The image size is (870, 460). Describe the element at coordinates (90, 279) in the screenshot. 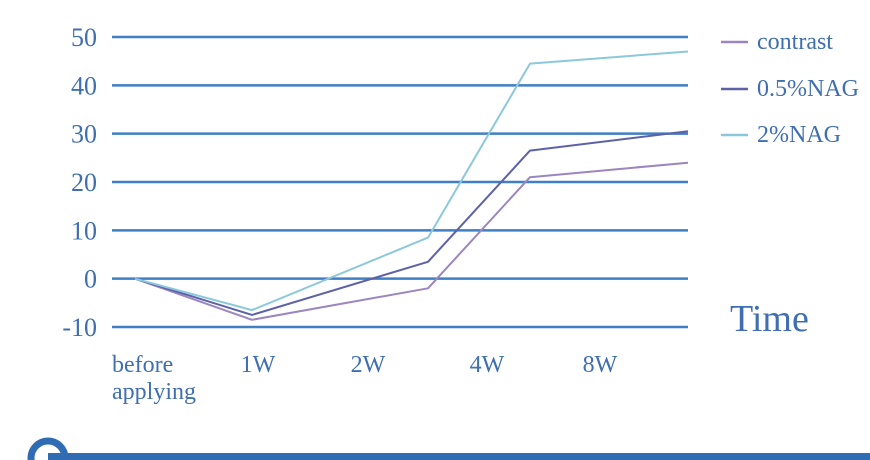

I see `y-tick-label: 0` at that location.